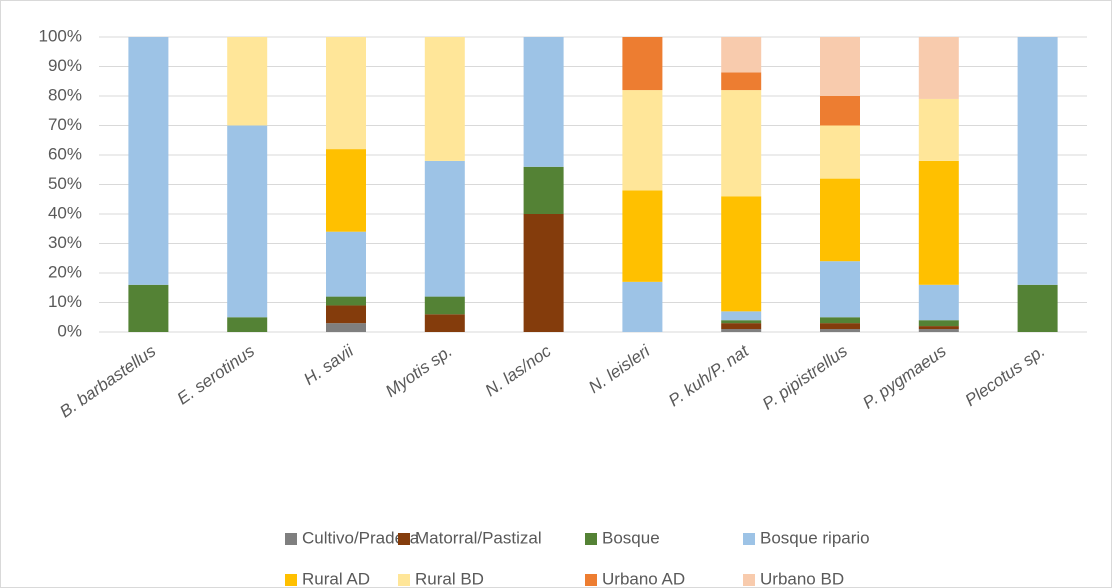 The height and width of the screenshot is (588, 1112). I want to click on y-tick-label: 0%, so click(69, 330).